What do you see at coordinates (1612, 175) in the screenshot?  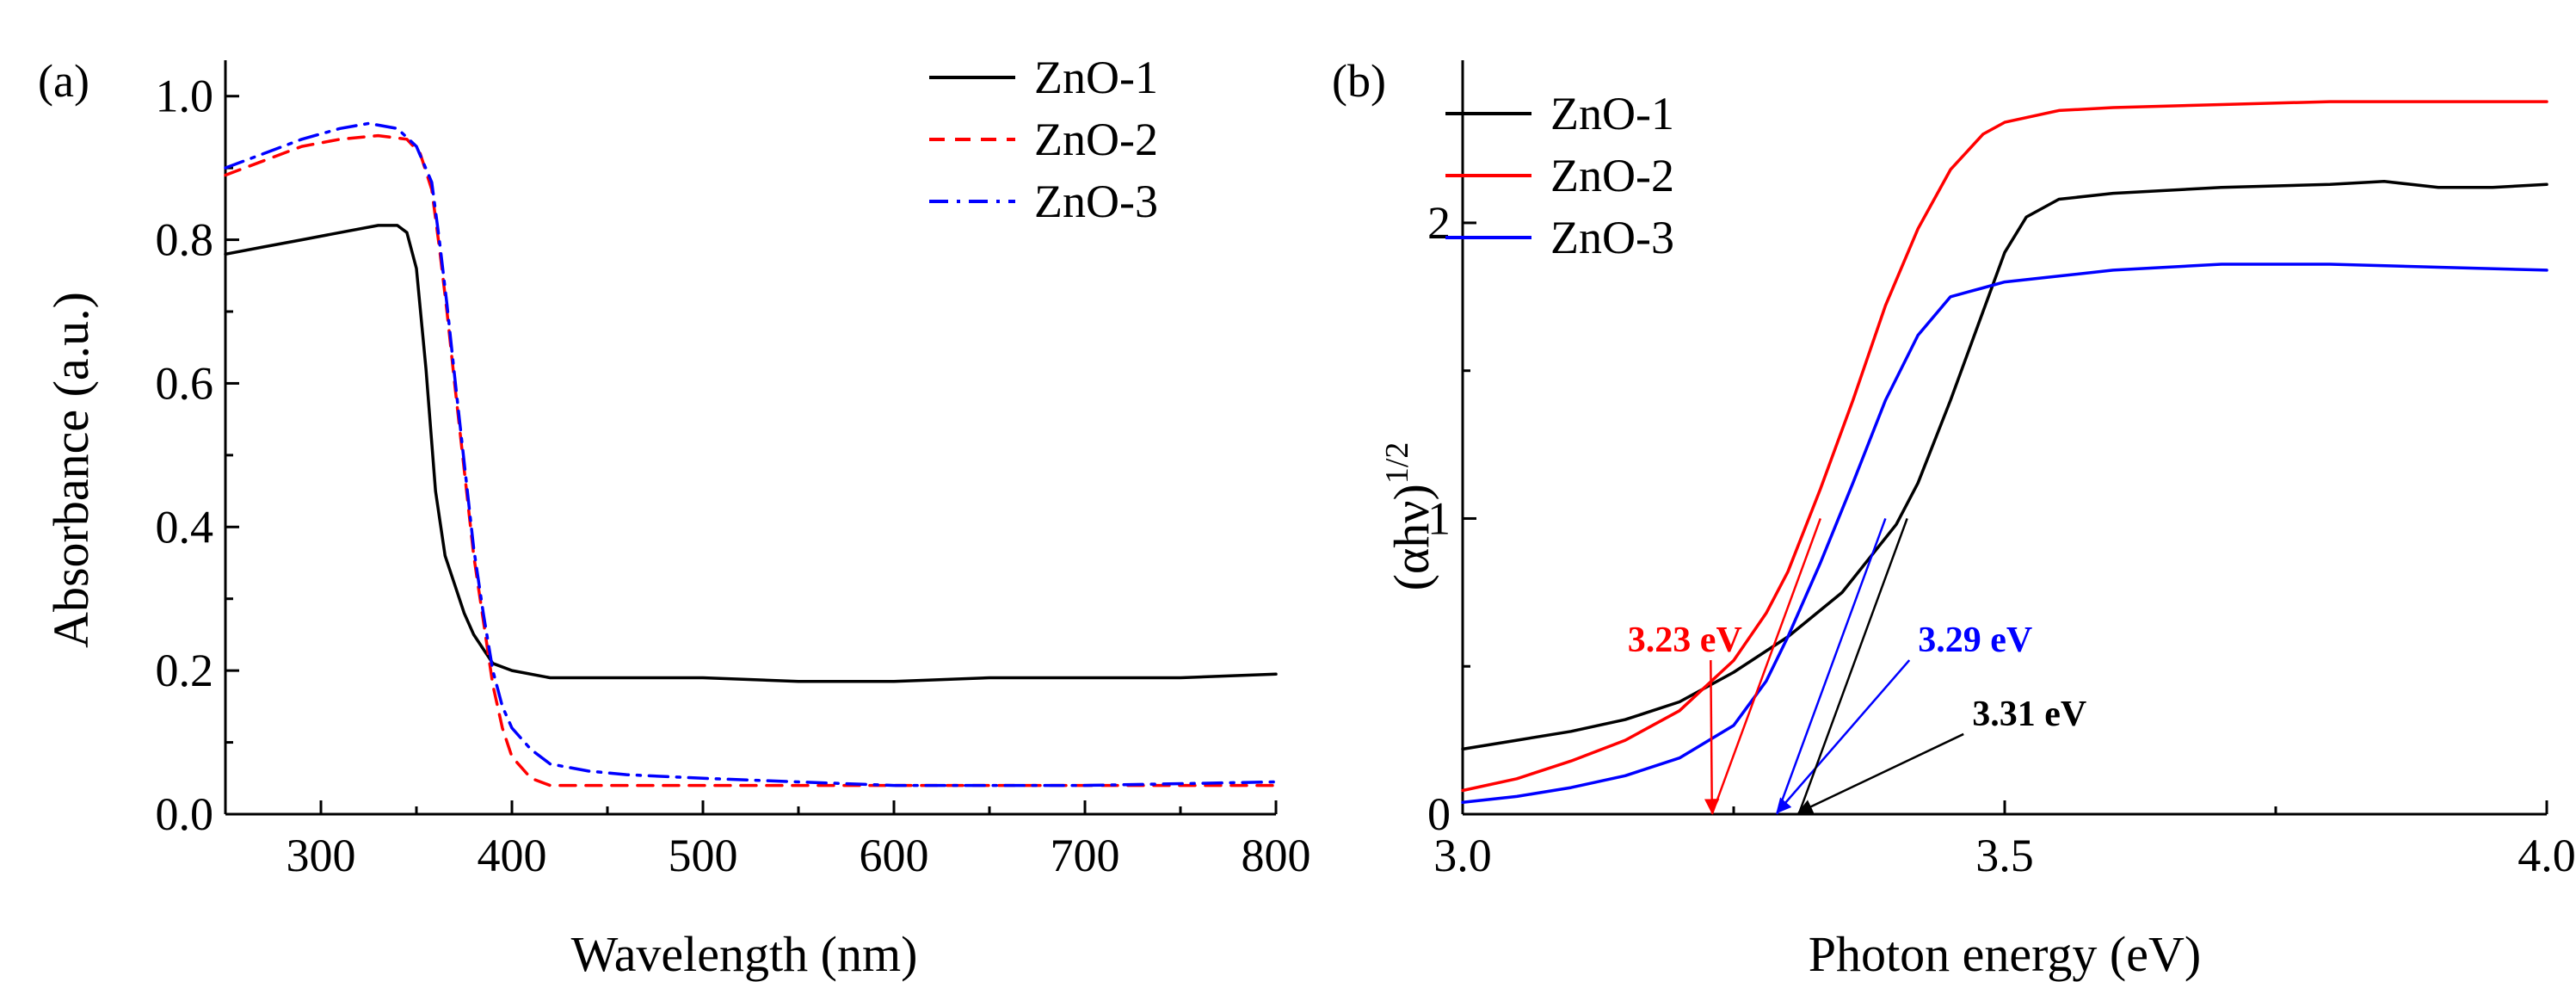 I see `panel-b-legend-label: ZnO-2` at bounding box center [1612, 175].